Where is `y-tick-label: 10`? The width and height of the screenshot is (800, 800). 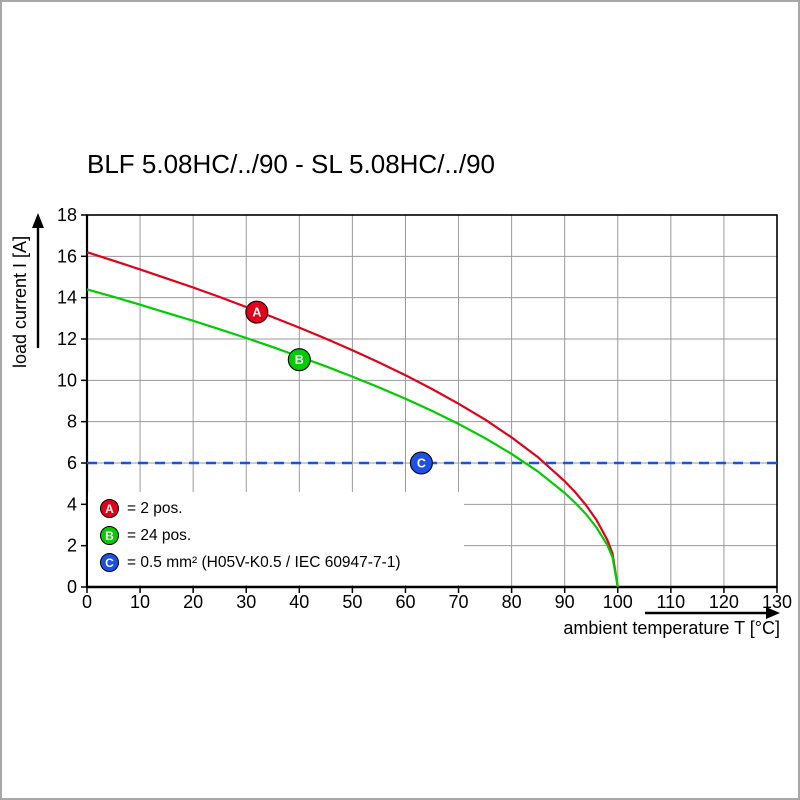 y-tick-label: 10 is located at coordinates (67, 380).